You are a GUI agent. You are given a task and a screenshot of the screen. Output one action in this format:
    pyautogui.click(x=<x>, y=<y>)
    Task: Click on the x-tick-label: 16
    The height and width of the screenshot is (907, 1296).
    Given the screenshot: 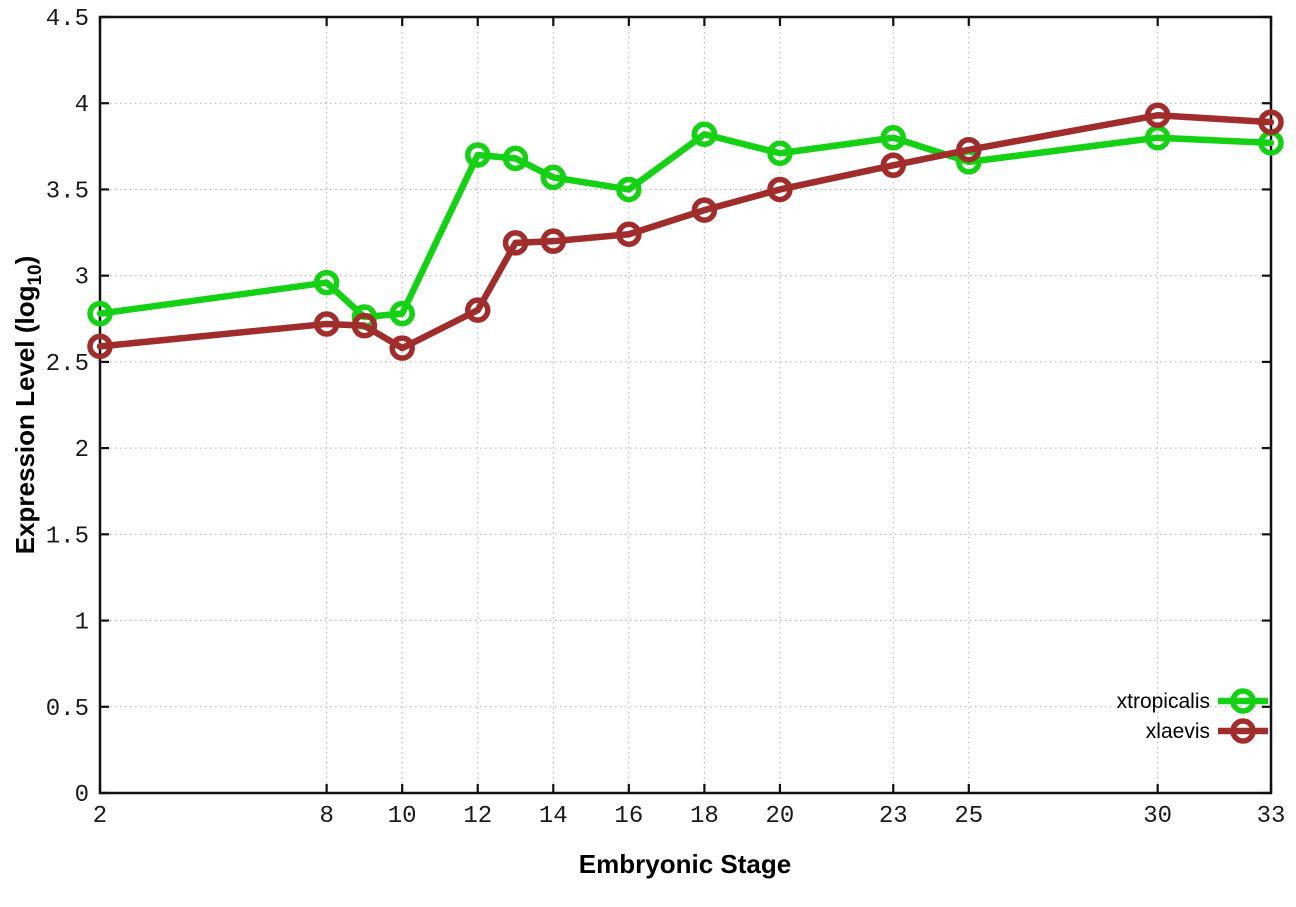 What is the action you would take?
    pyautogui.click(x=628, y=816)
    